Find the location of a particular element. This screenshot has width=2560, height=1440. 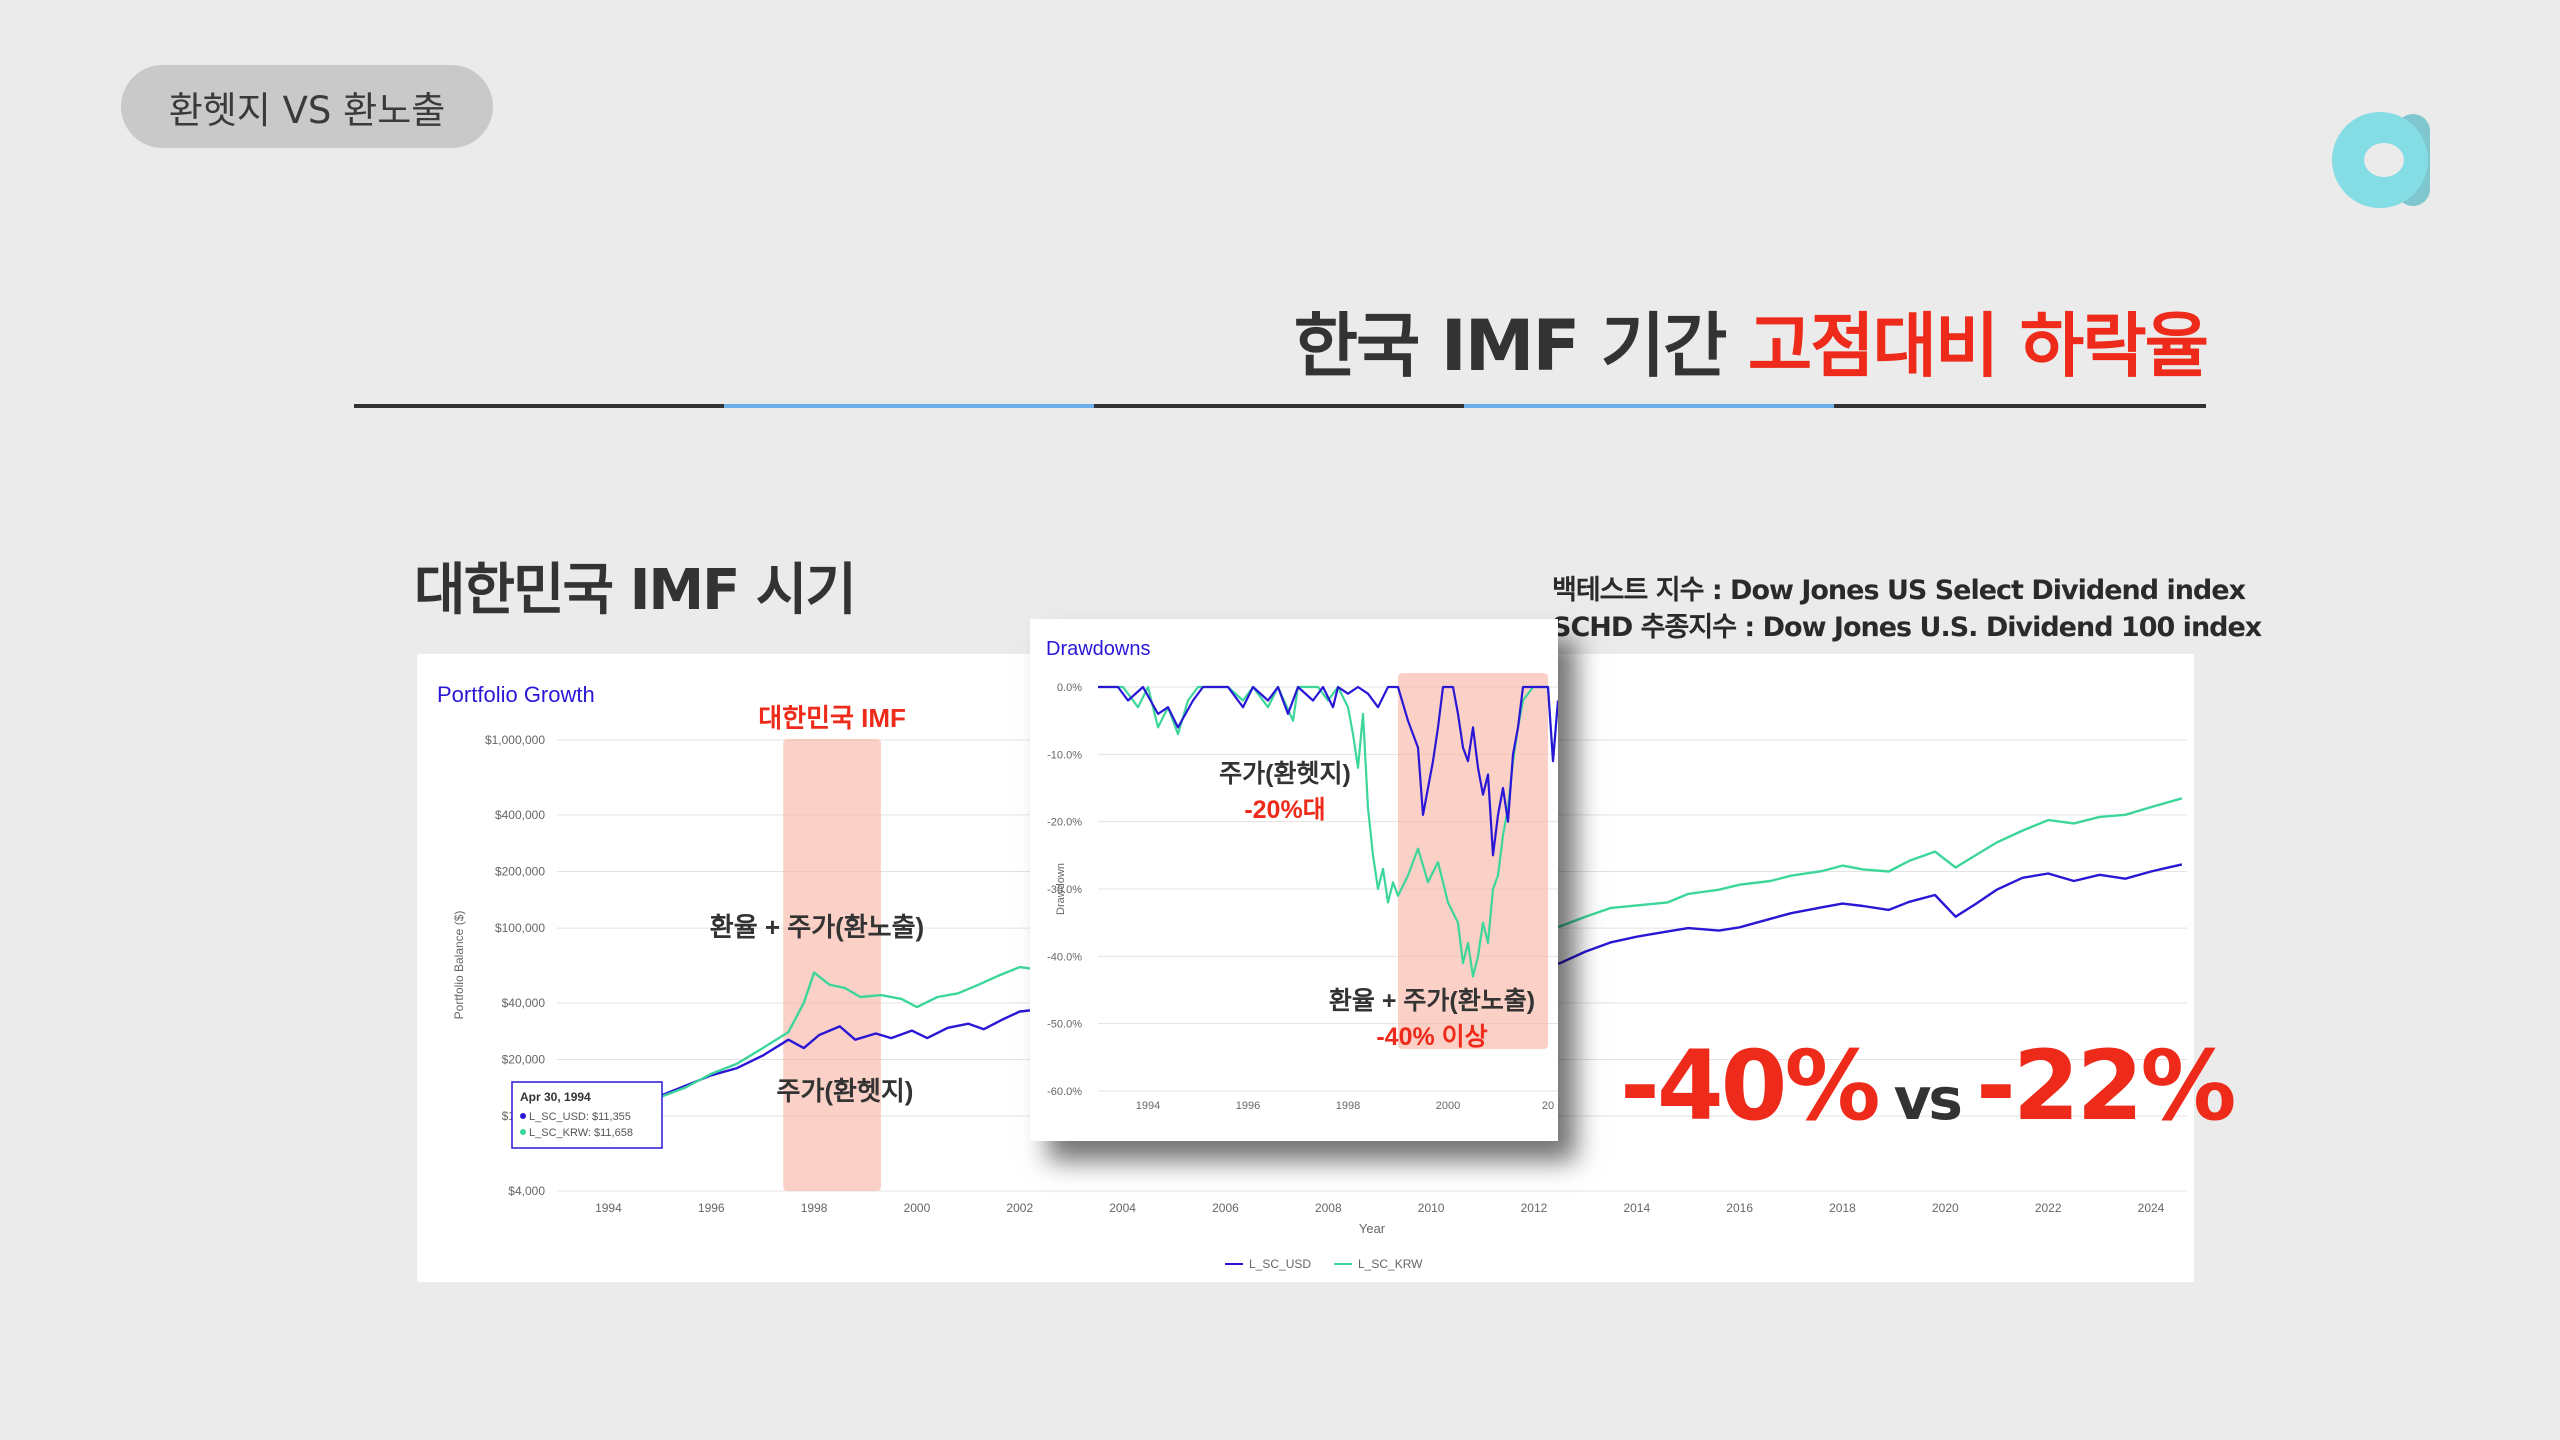

tooltip-krw-value: L_SC_KRW: $11,658 is located at coordinates (581, 1133).